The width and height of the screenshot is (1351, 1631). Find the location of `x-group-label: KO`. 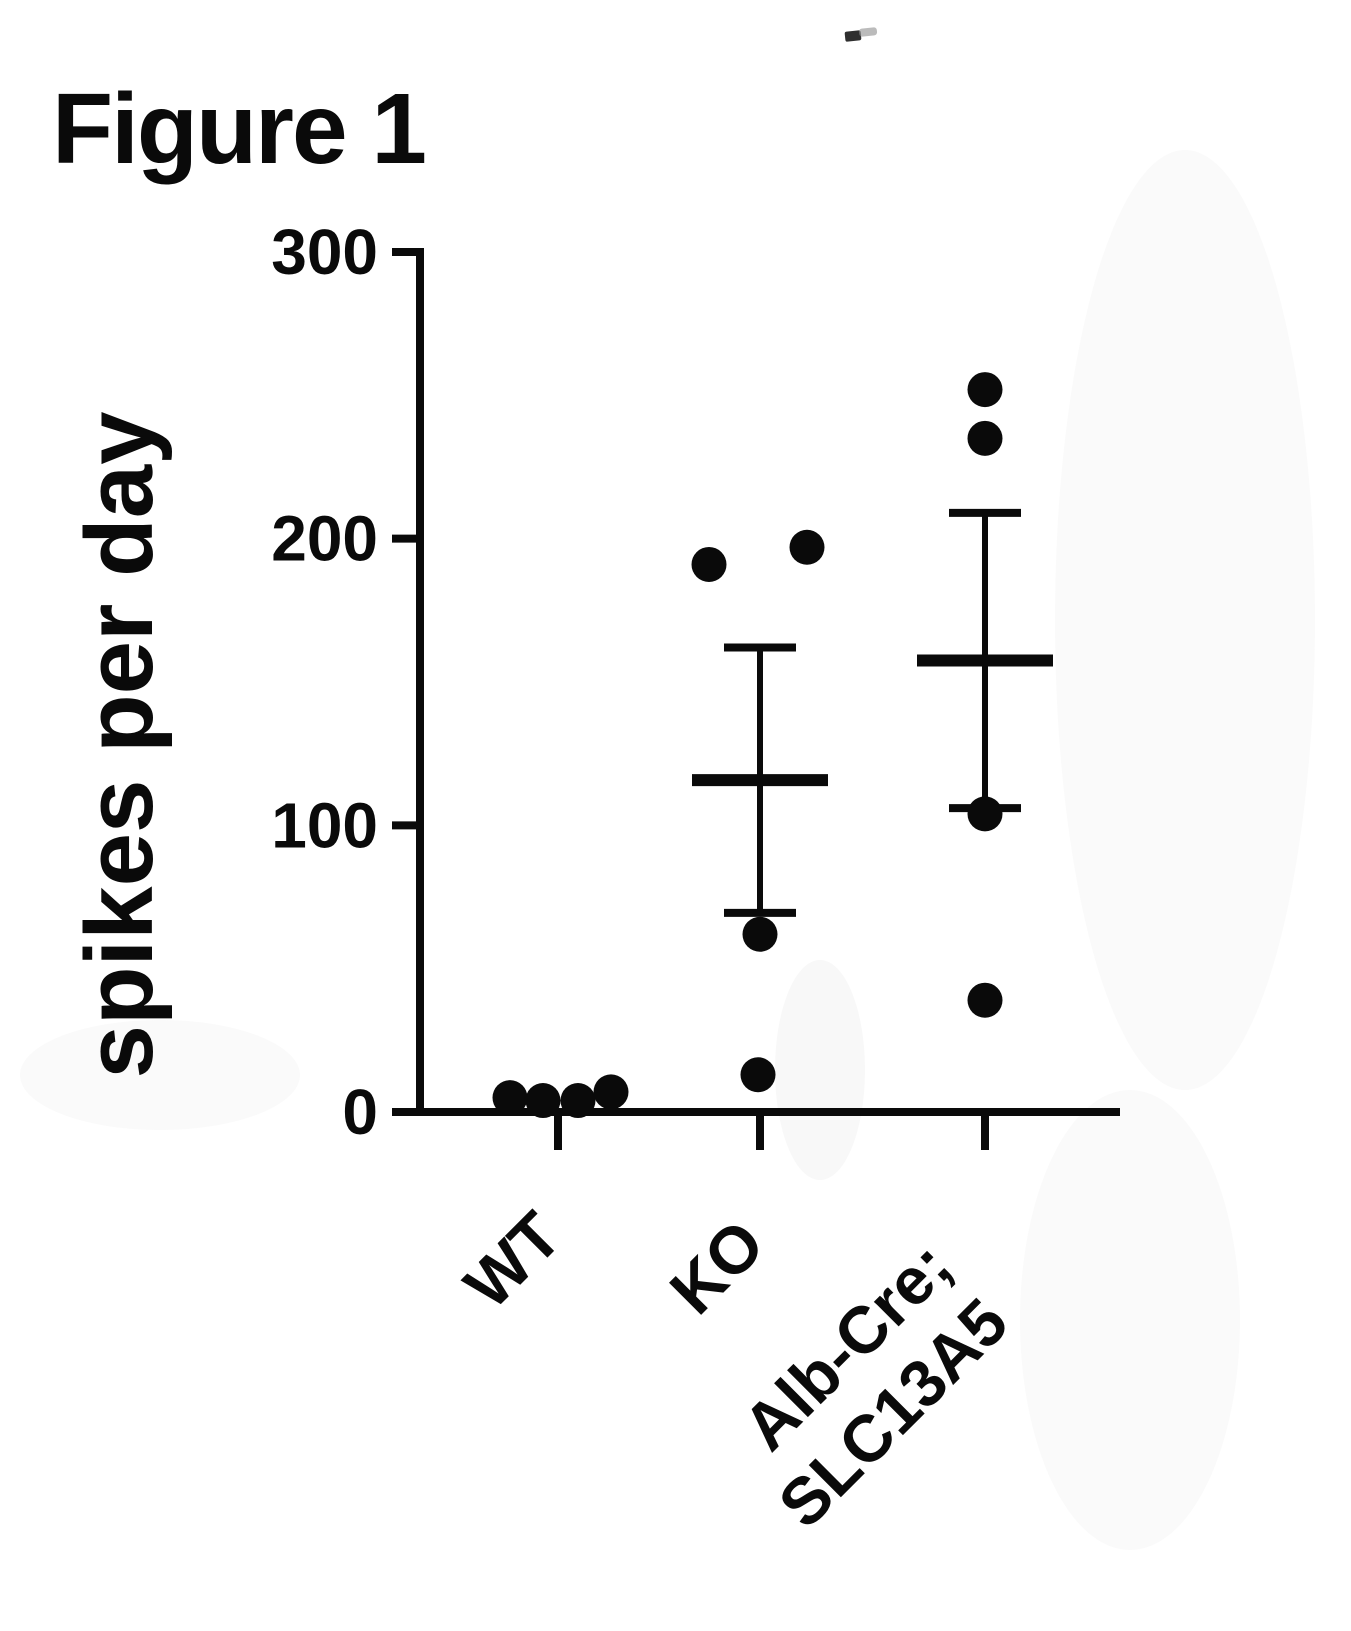

x-group-label: KO is located at coordinates (717, 1267).